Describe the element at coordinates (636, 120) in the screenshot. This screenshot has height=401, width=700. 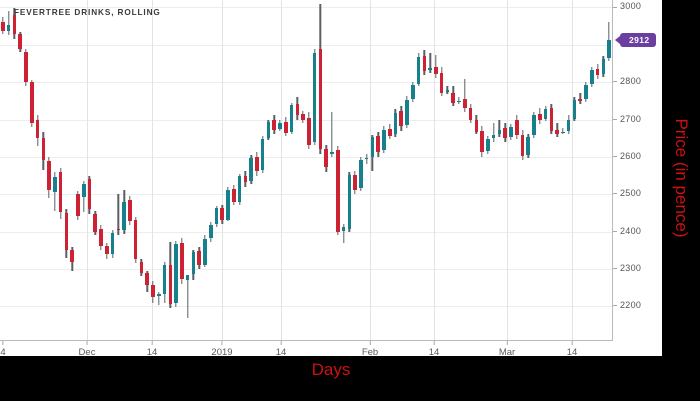
I see `y-axis-tick-label: 2700` at that location.